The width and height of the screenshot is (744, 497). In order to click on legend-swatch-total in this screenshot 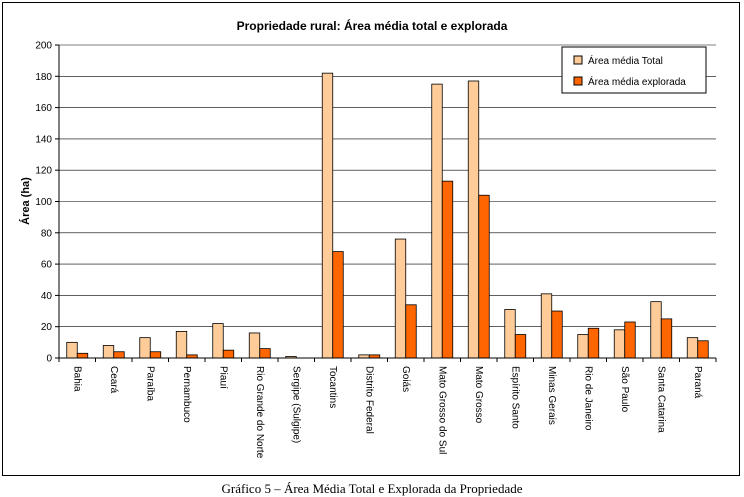, I will do `click(578, 60)`.